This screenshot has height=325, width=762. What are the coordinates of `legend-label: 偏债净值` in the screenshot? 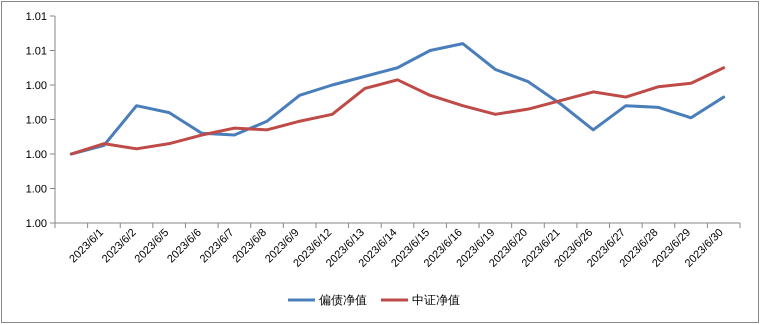 It's located at (343, 300).